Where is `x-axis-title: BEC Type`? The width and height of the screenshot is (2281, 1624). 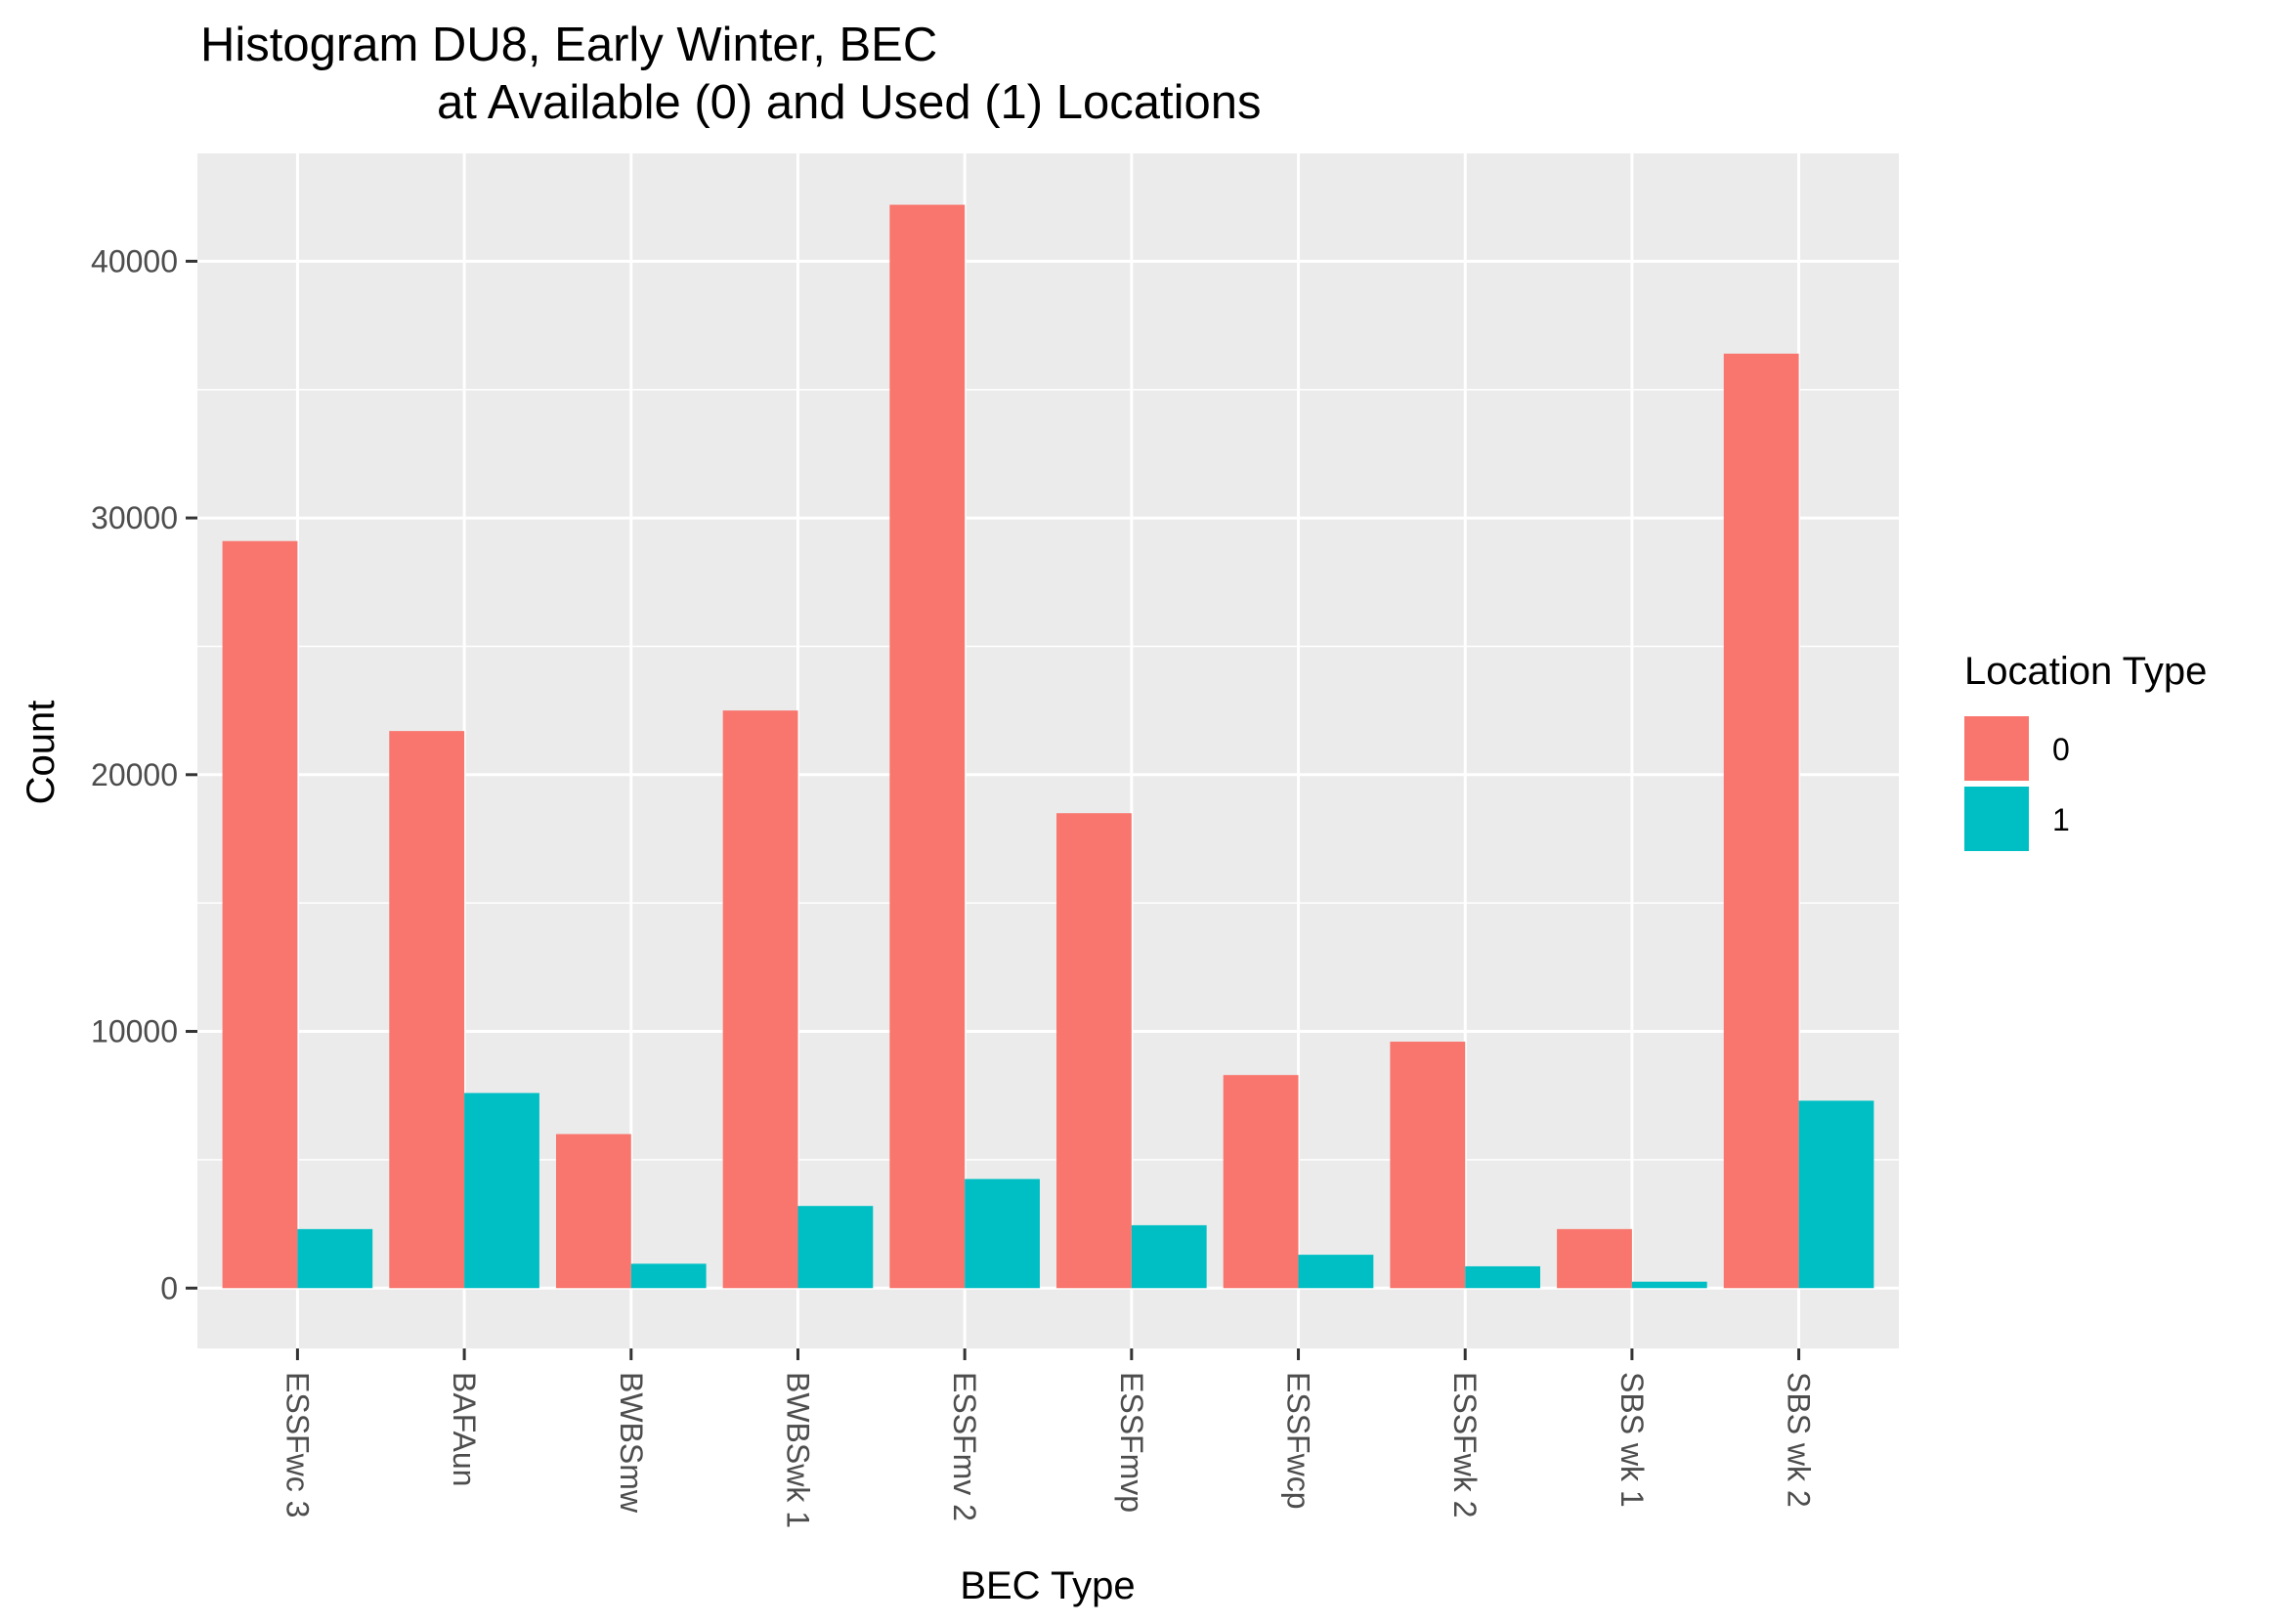 x-axis-title: BEC Type is located at coordinates (1047, 1586).